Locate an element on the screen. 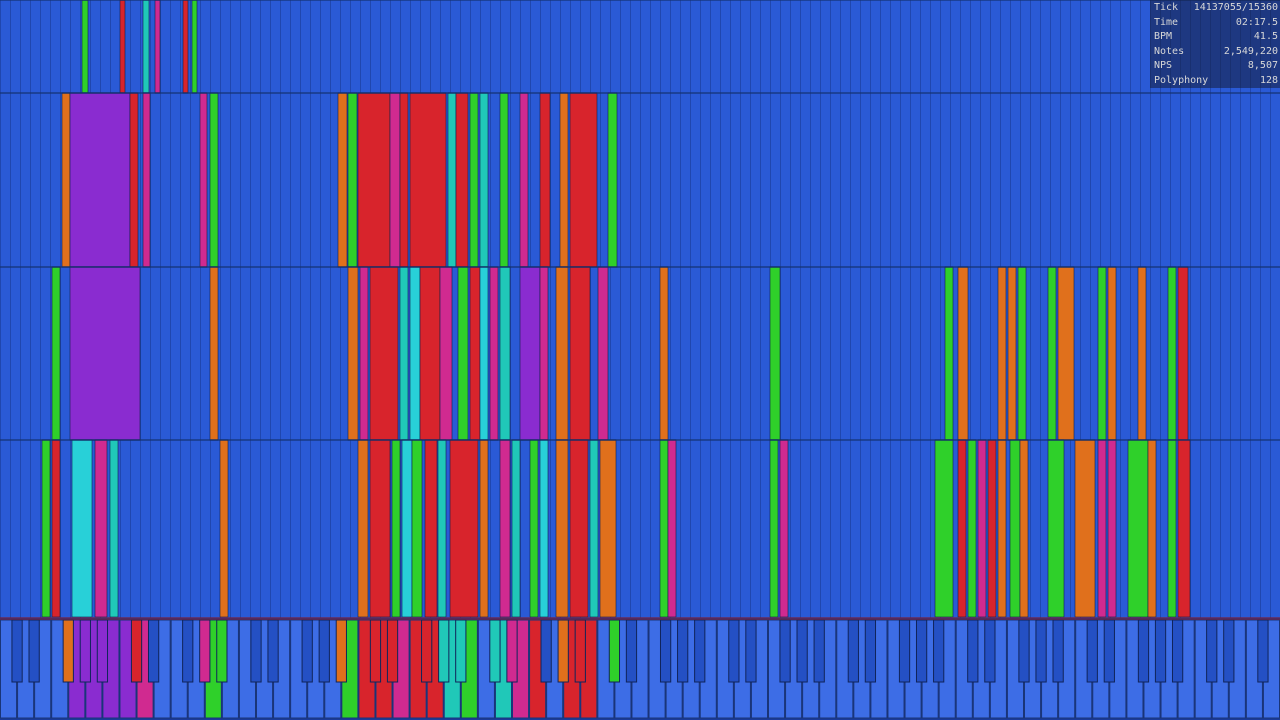  stat-value: 14137055/15360 is located at coordinates (1235, 7).